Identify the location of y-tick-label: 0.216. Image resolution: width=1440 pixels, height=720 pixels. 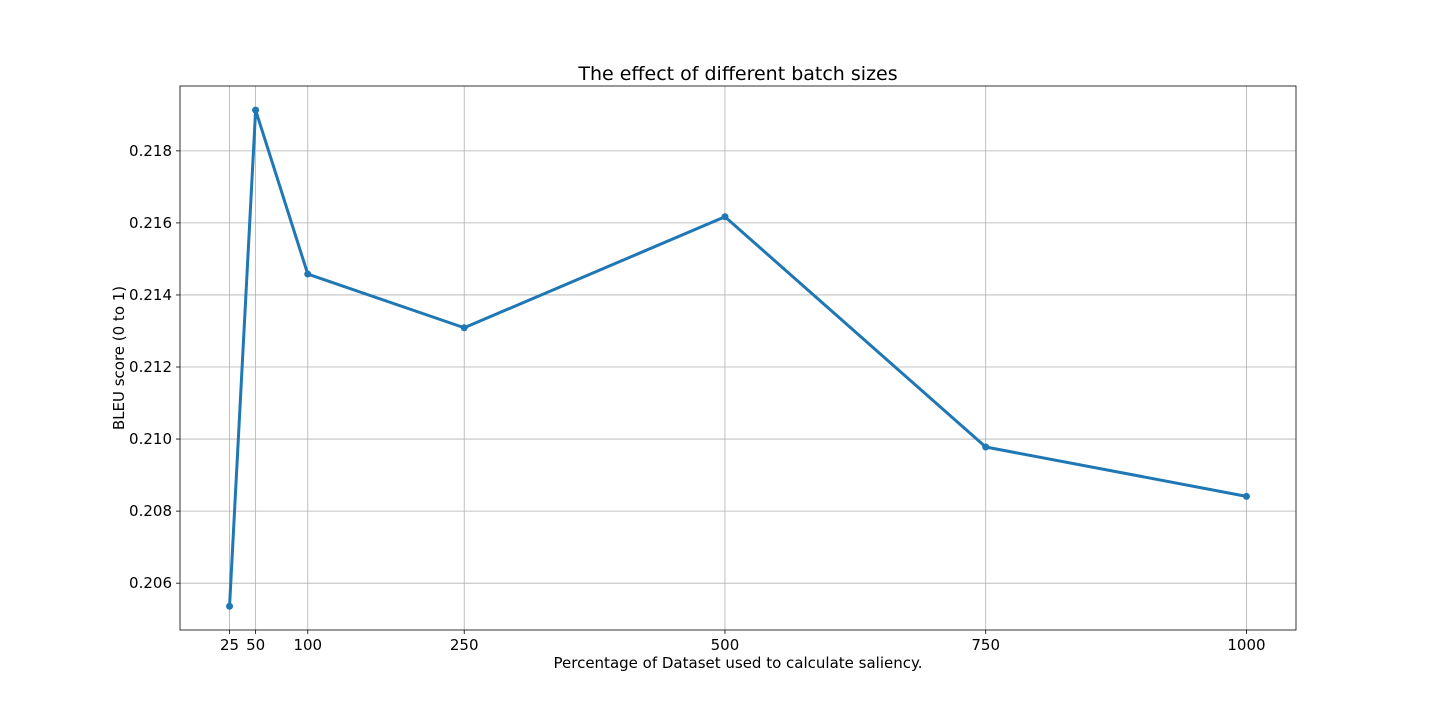
(150, 223).